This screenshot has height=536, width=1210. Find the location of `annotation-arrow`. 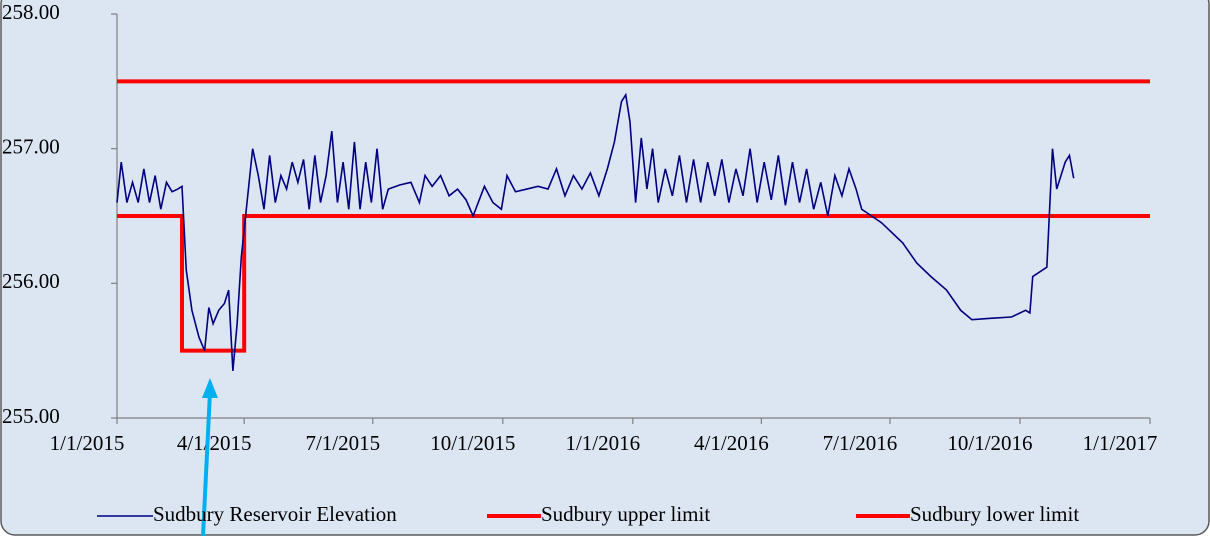

annotation-arrow is located at coordinates (209, 457).